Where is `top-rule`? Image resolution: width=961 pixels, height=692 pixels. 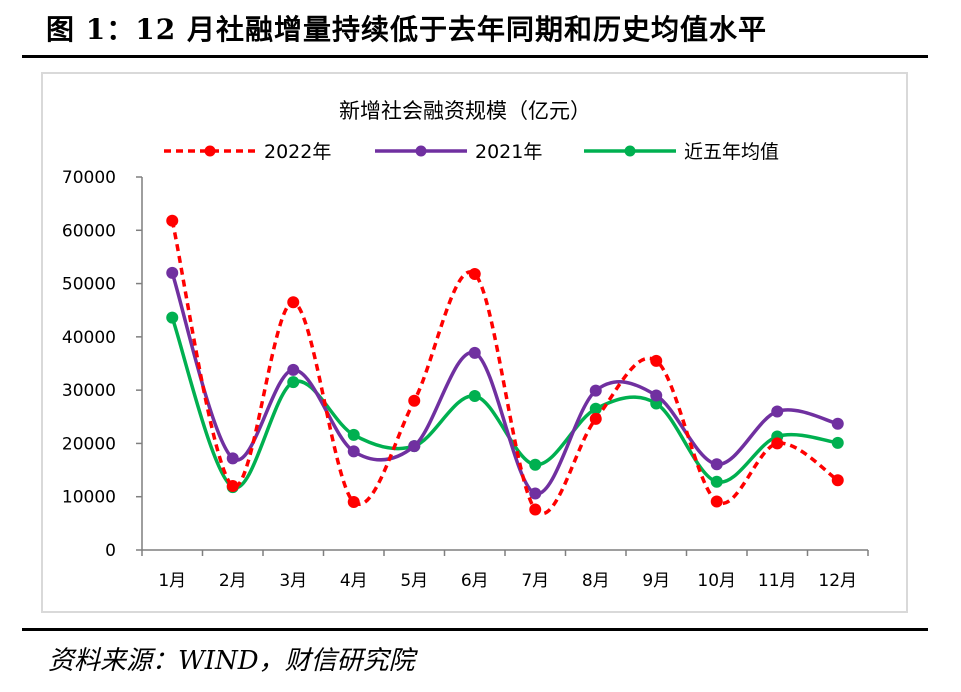 top-rule is located at coordinates (475, 56).